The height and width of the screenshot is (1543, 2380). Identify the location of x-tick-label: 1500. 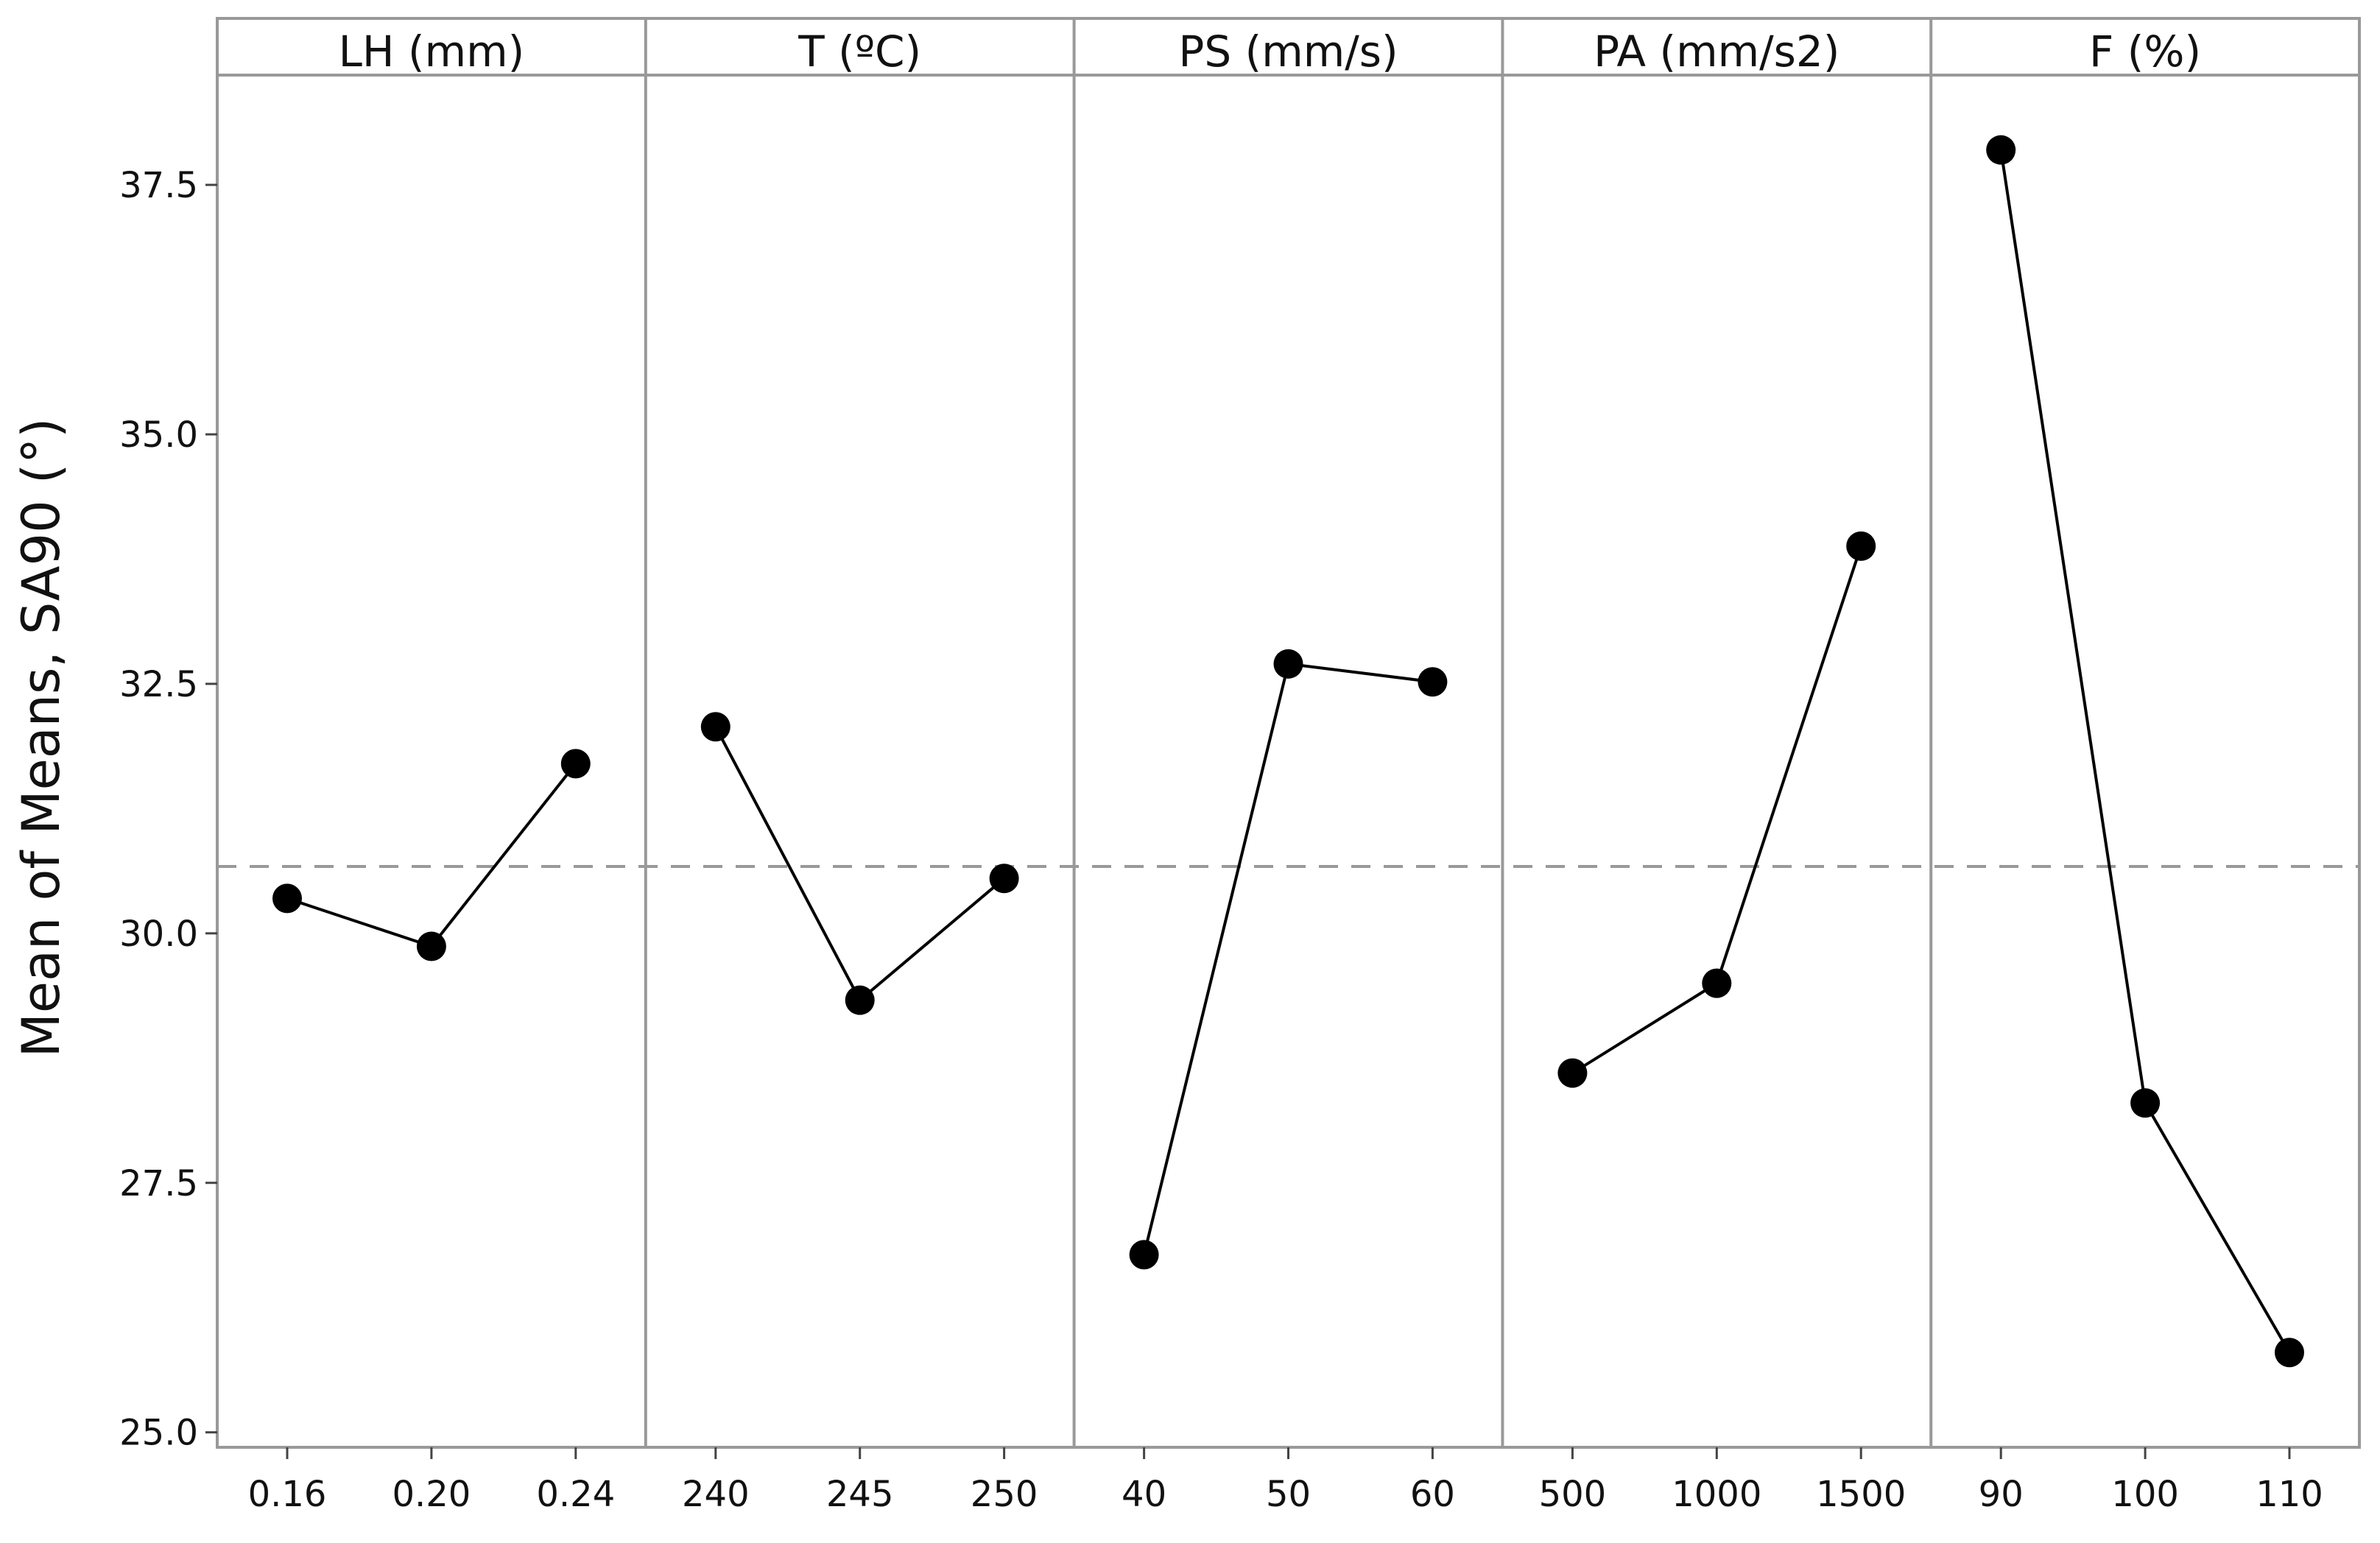
(1861, 1494).